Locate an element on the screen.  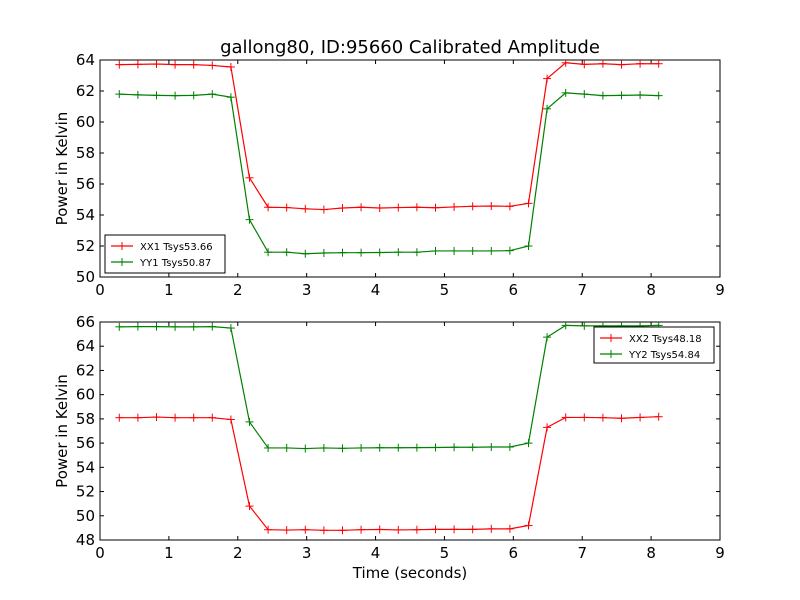
legend-label: YY1 Tsys50.87 is located at coordinates (175, 263).